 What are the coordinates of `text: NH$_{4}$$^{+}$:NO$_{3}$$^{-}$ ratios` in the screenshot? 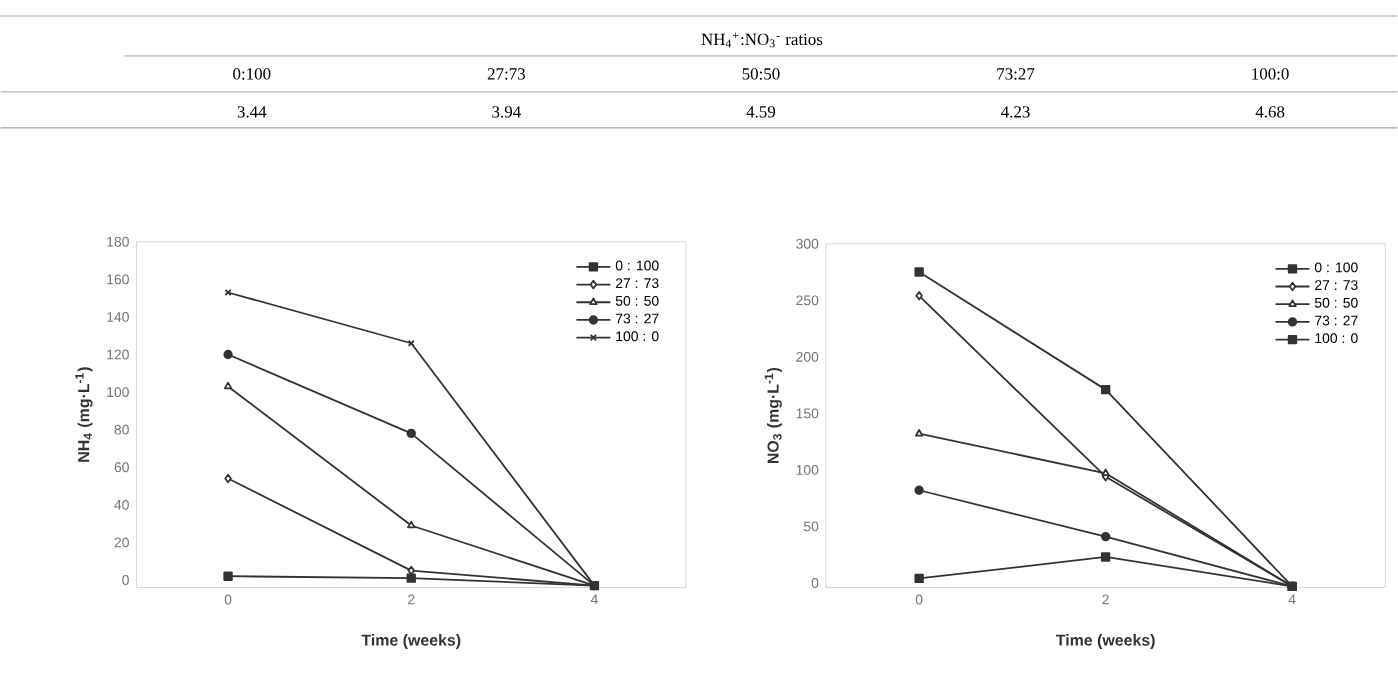 It's located at (762, 40).